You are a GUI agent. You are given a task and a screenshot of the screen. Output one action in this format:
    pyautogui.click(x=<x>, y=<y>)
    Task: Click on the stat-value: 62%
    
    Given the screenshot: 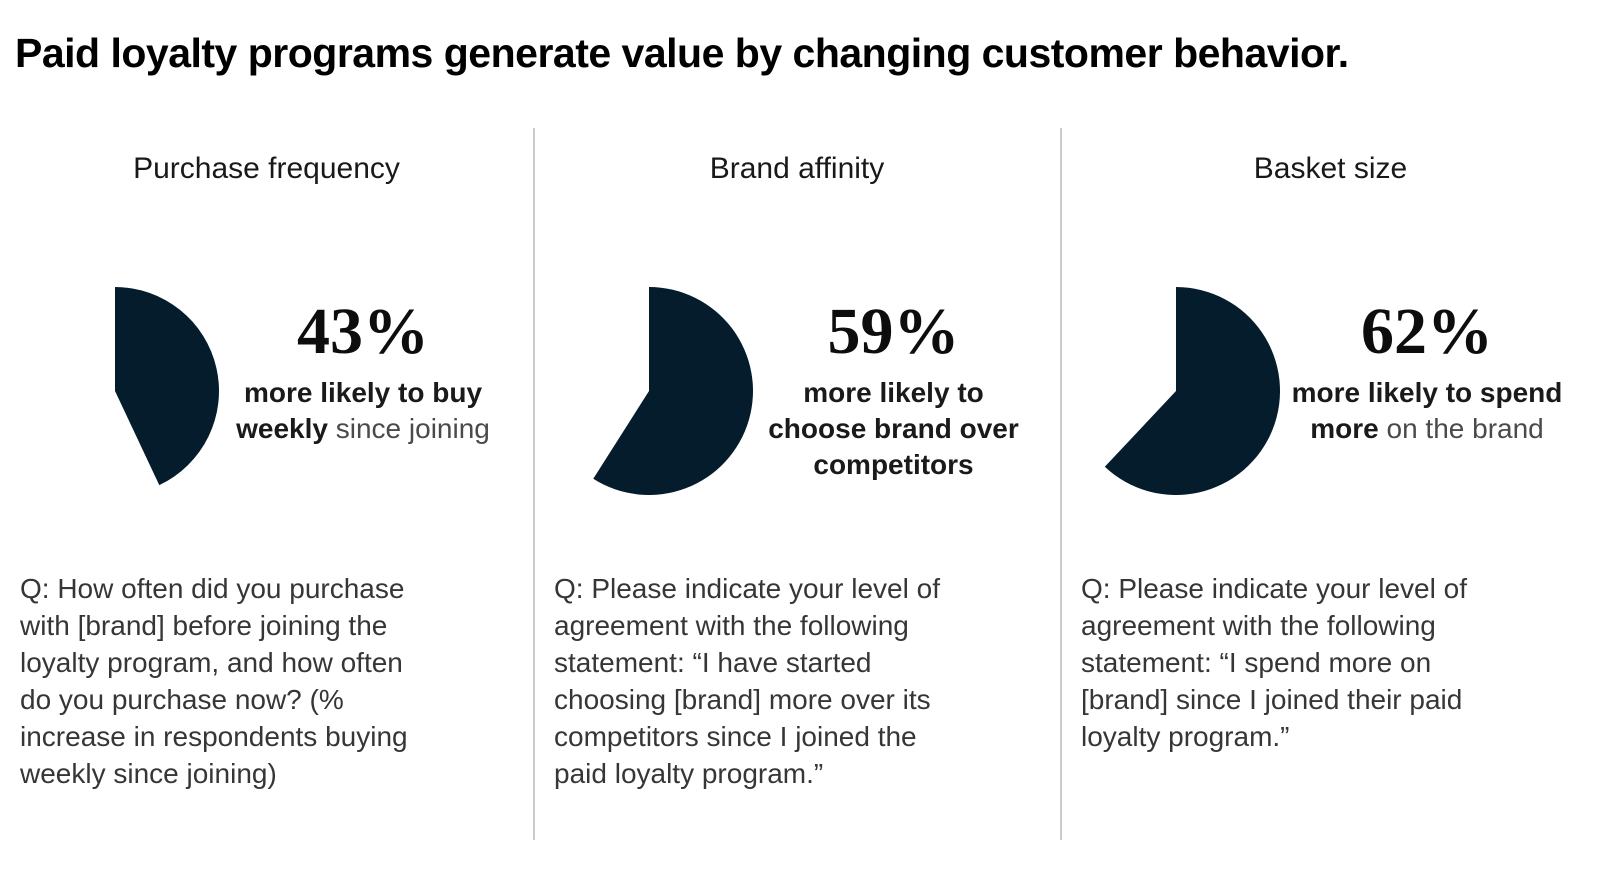 What is the action you would take?
    pyautogui.click(x=1427, y=331)
    